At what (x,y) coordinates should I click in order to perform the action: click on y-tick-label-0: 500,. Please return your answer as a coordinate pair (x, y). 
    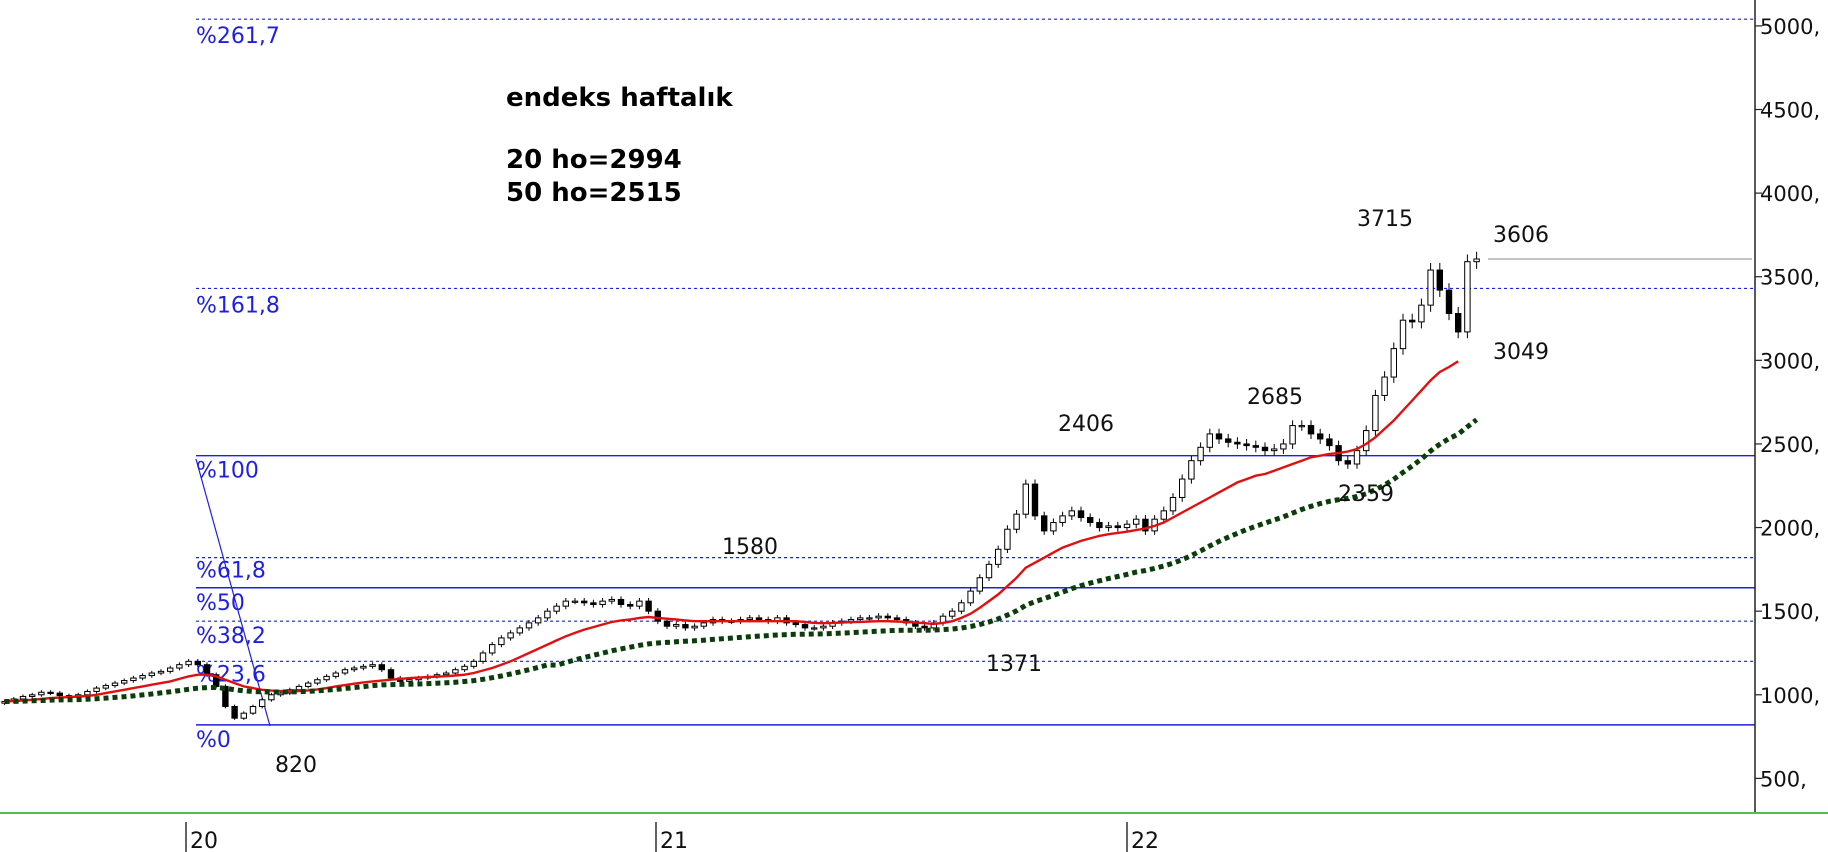
    Looking at the image, I should click on (1783, 779).